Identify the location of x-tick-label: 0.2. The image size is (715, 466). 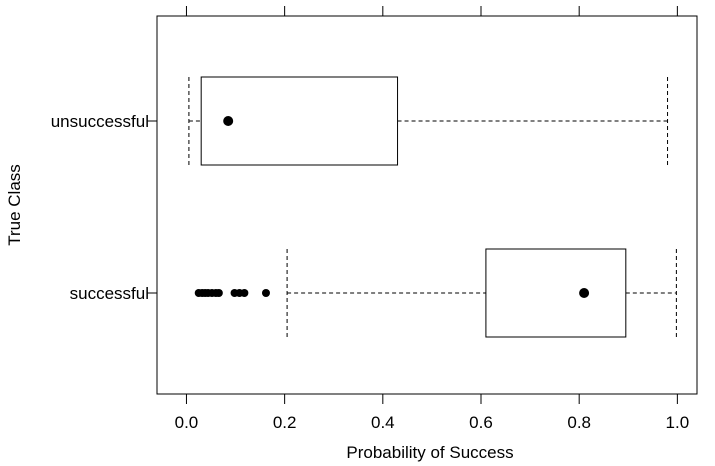
(285, 422).